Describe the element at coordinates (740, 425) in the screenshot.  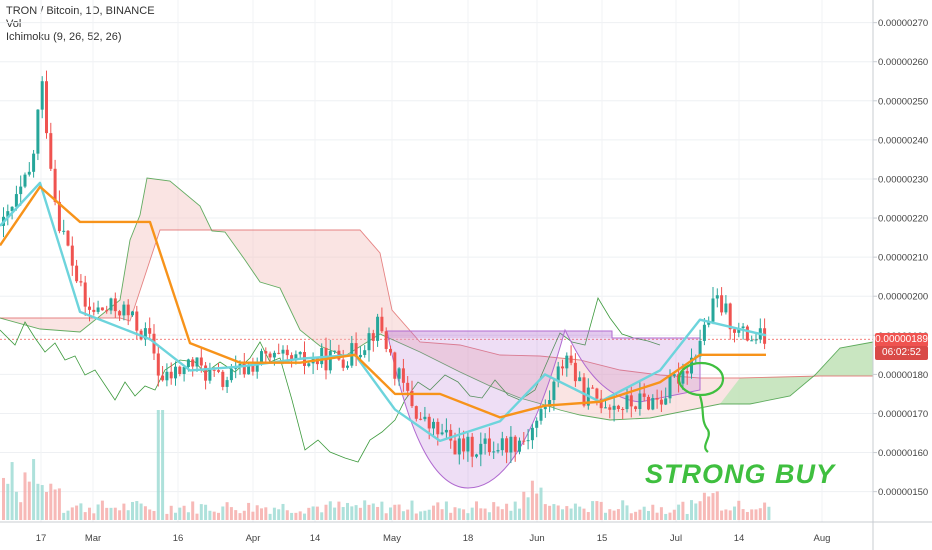
I see `annotation-drawing: STRONG BUY` at that location.